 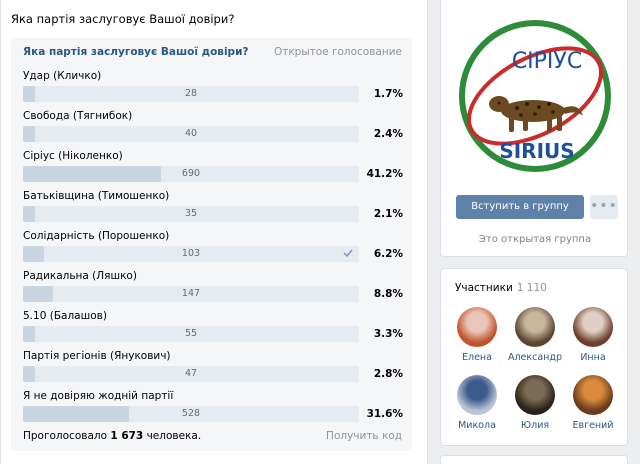 I want to click on member-item: Елена, so click(x=477, y=339).